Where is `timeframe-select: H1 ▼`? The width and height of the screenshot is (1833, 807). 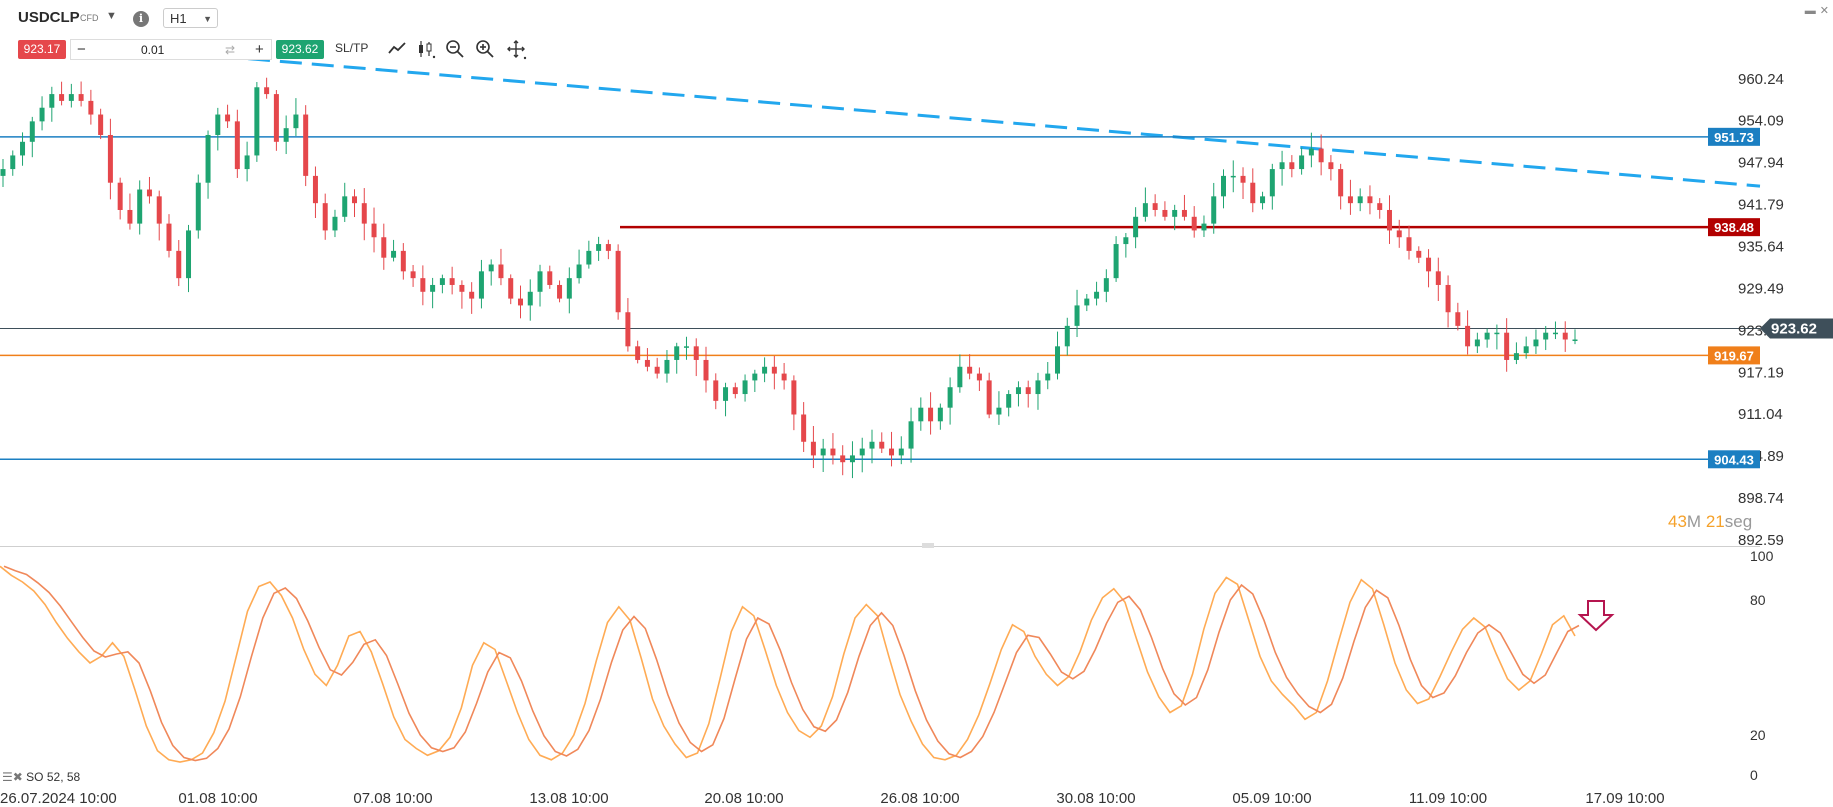
timeframe-select: H1 ▼ is located at coordinates (190, 18).